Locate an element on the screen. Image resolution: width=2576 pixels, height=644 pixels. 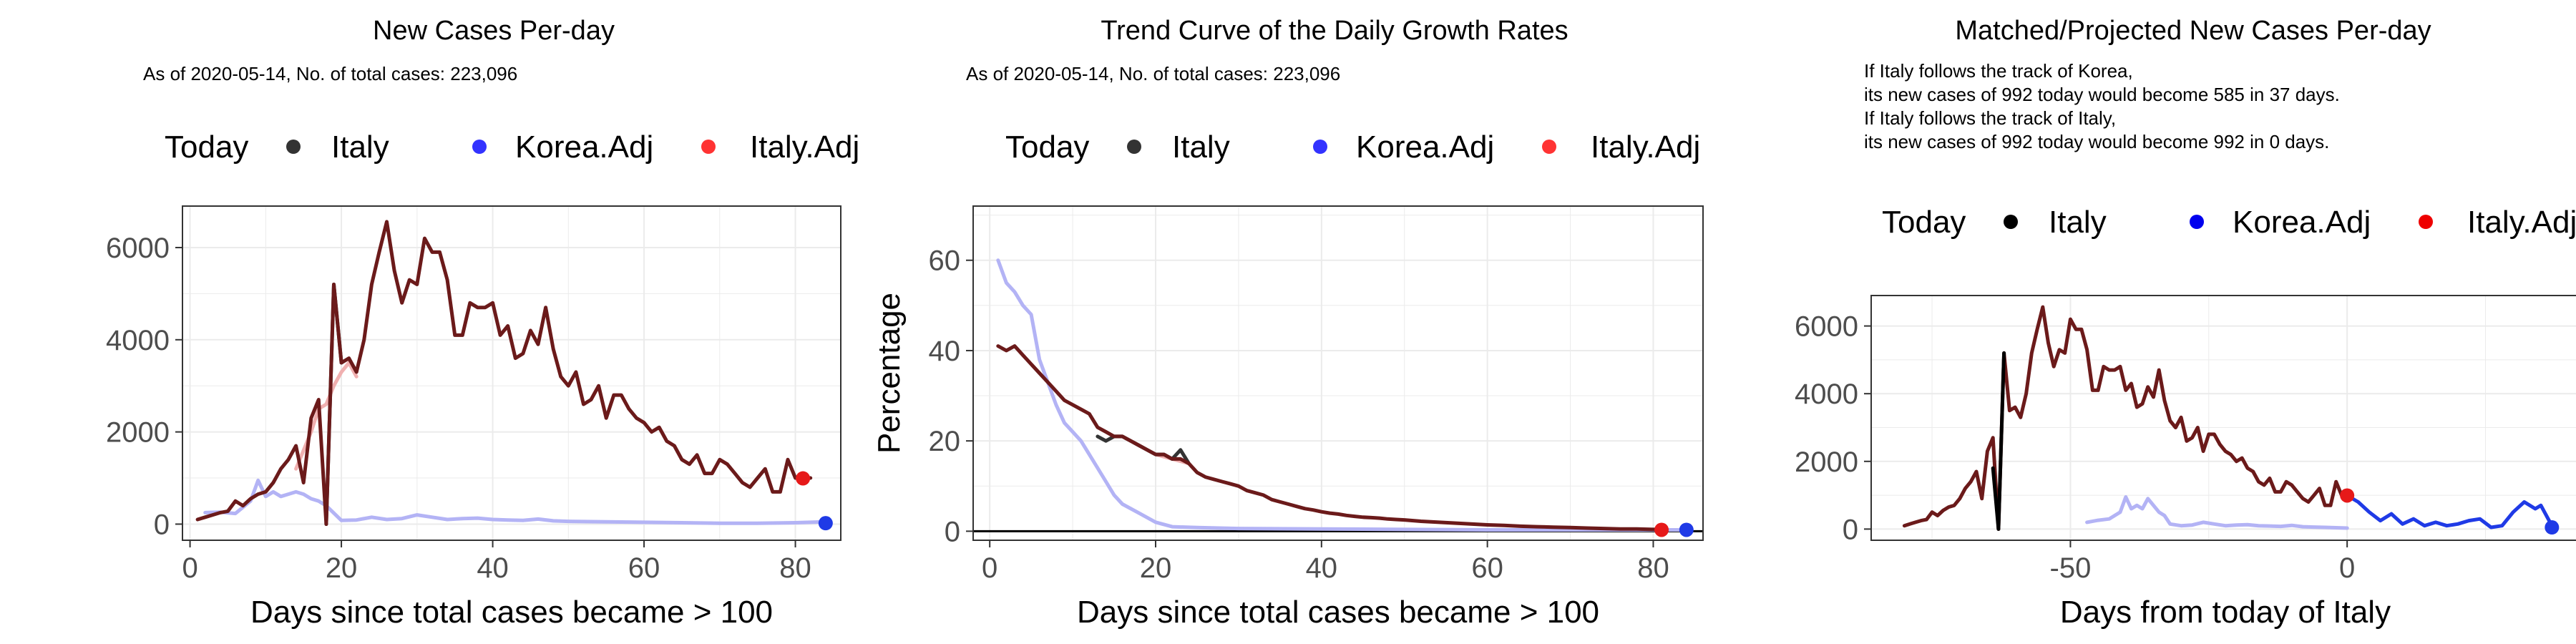
chart-title: Trend Curve of the Daily Growth Rates is located at coordinates (1334, 31).